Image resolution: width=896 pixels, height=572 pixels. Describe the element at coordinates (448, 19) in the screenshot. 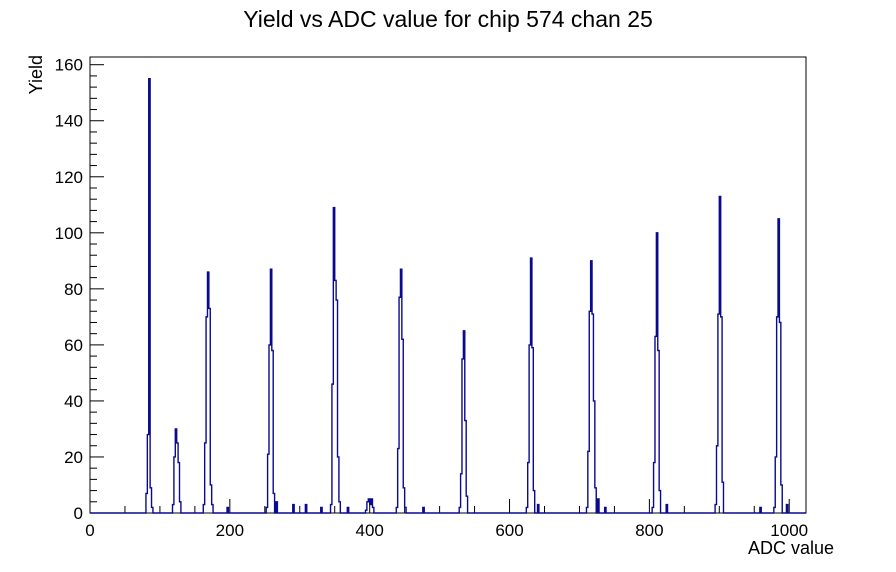

I see `chart-title: Yield vs ADC value for chip 574 chan 25` at that location.